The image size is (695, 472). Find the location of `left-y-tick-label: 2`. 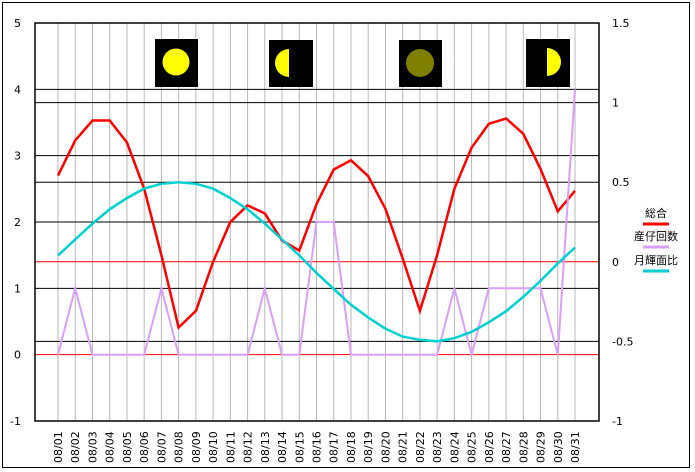

left-y-tick-label: 2 is located at coordinates (17, 222).